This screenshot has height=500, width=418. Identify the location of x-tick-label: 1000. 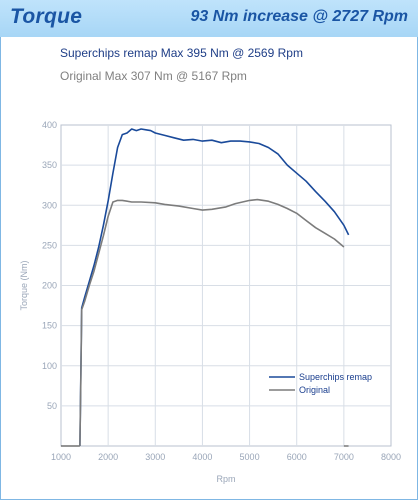
(61, 457).